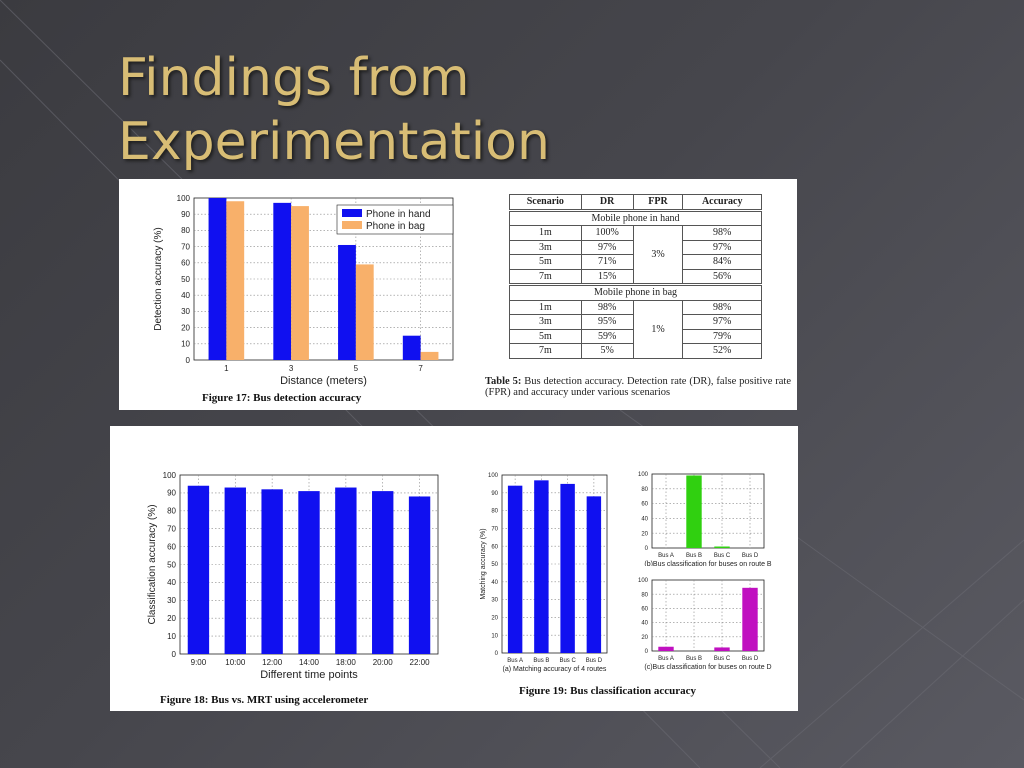 The height and width of the screenshot is (768, 1024). What do you see at coordinates (395, 226) in the screenshot?
I see `legend-label: Phone in bag` at bounding box center [395, 226].